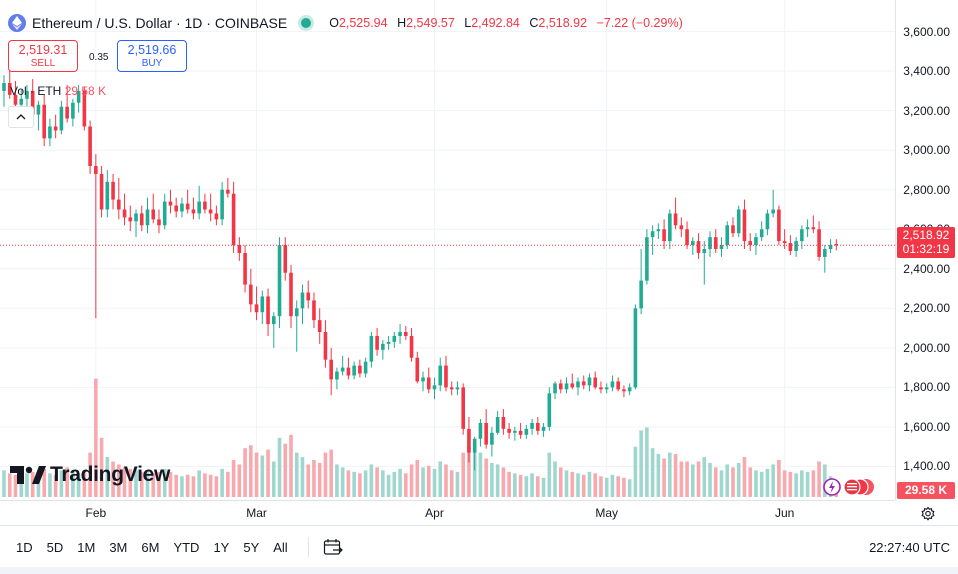  What do you see at coordinates (221, 547) in the screenshot?
I see `range-1y-button: 1Y` at bounding box center [221, 547].